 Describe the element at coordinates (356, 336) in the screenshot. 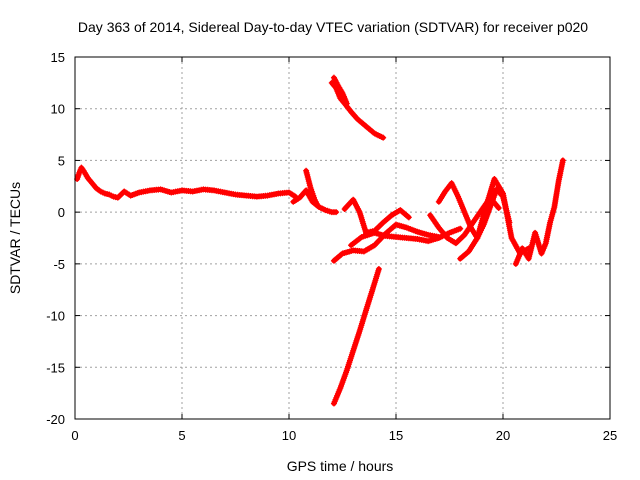

I see `series-arc-descending` at that location.